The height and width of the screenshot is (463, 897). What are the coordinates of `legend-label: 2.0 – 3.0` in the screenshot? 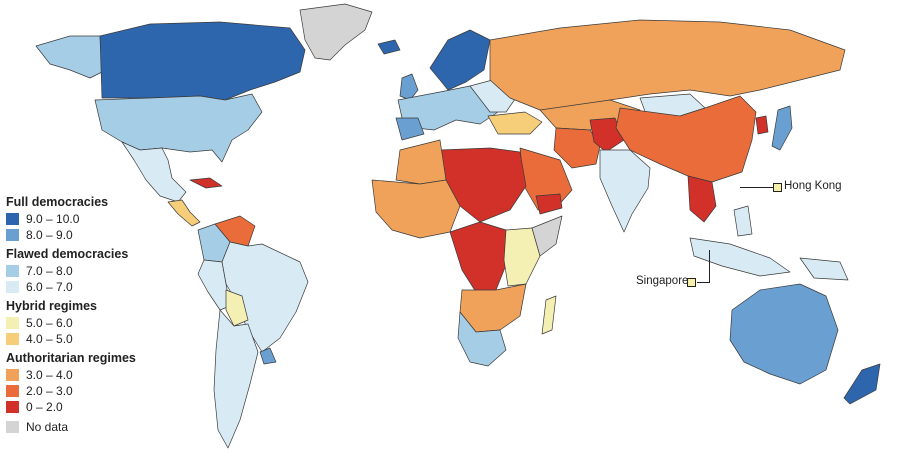 It's located at (49, 391).